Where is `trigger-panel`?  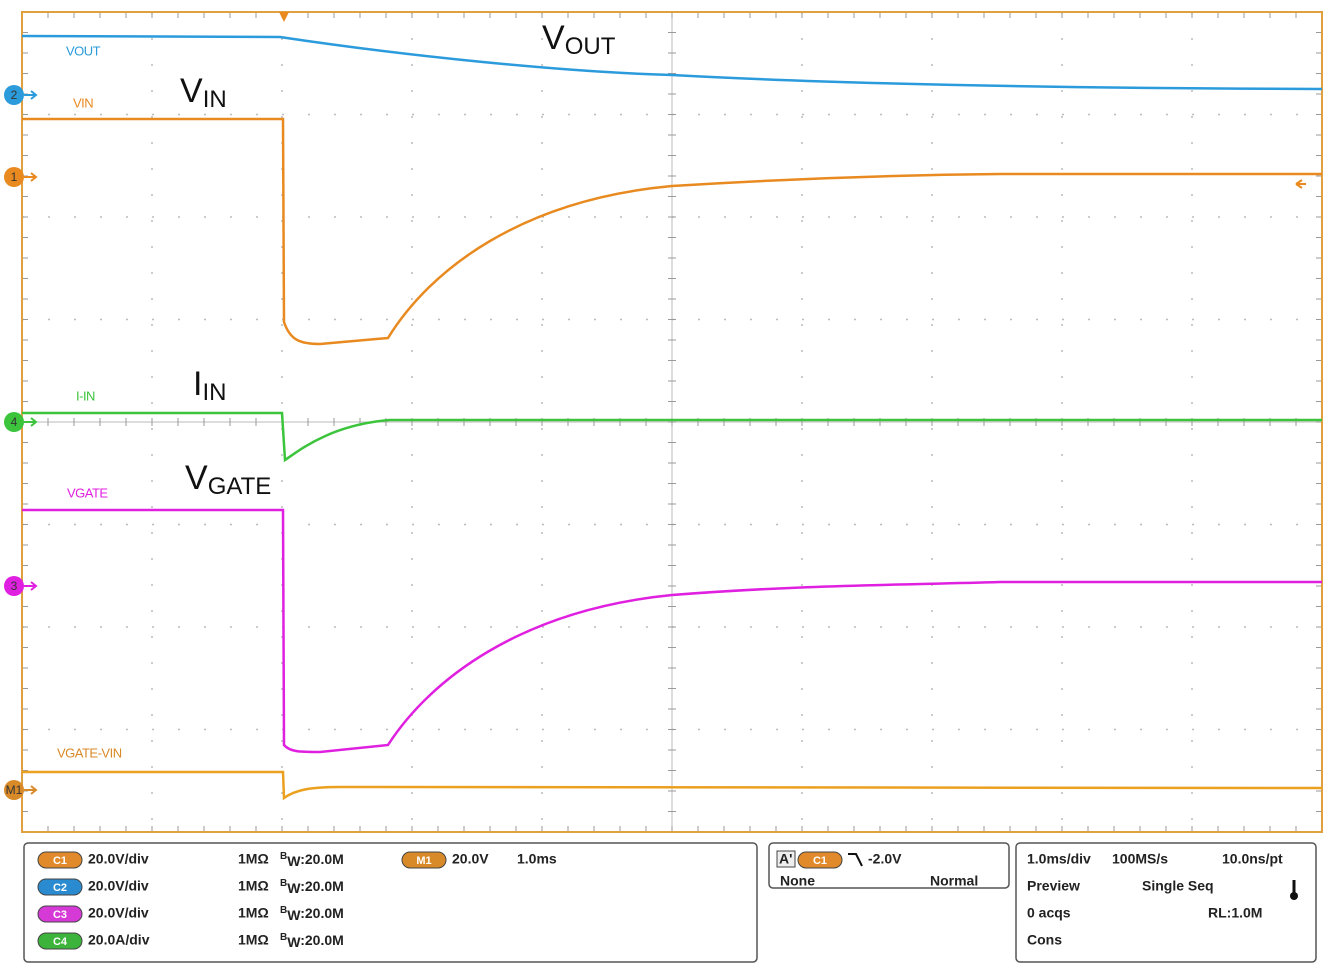 trigger-panel is located at coordinates (889, 865).